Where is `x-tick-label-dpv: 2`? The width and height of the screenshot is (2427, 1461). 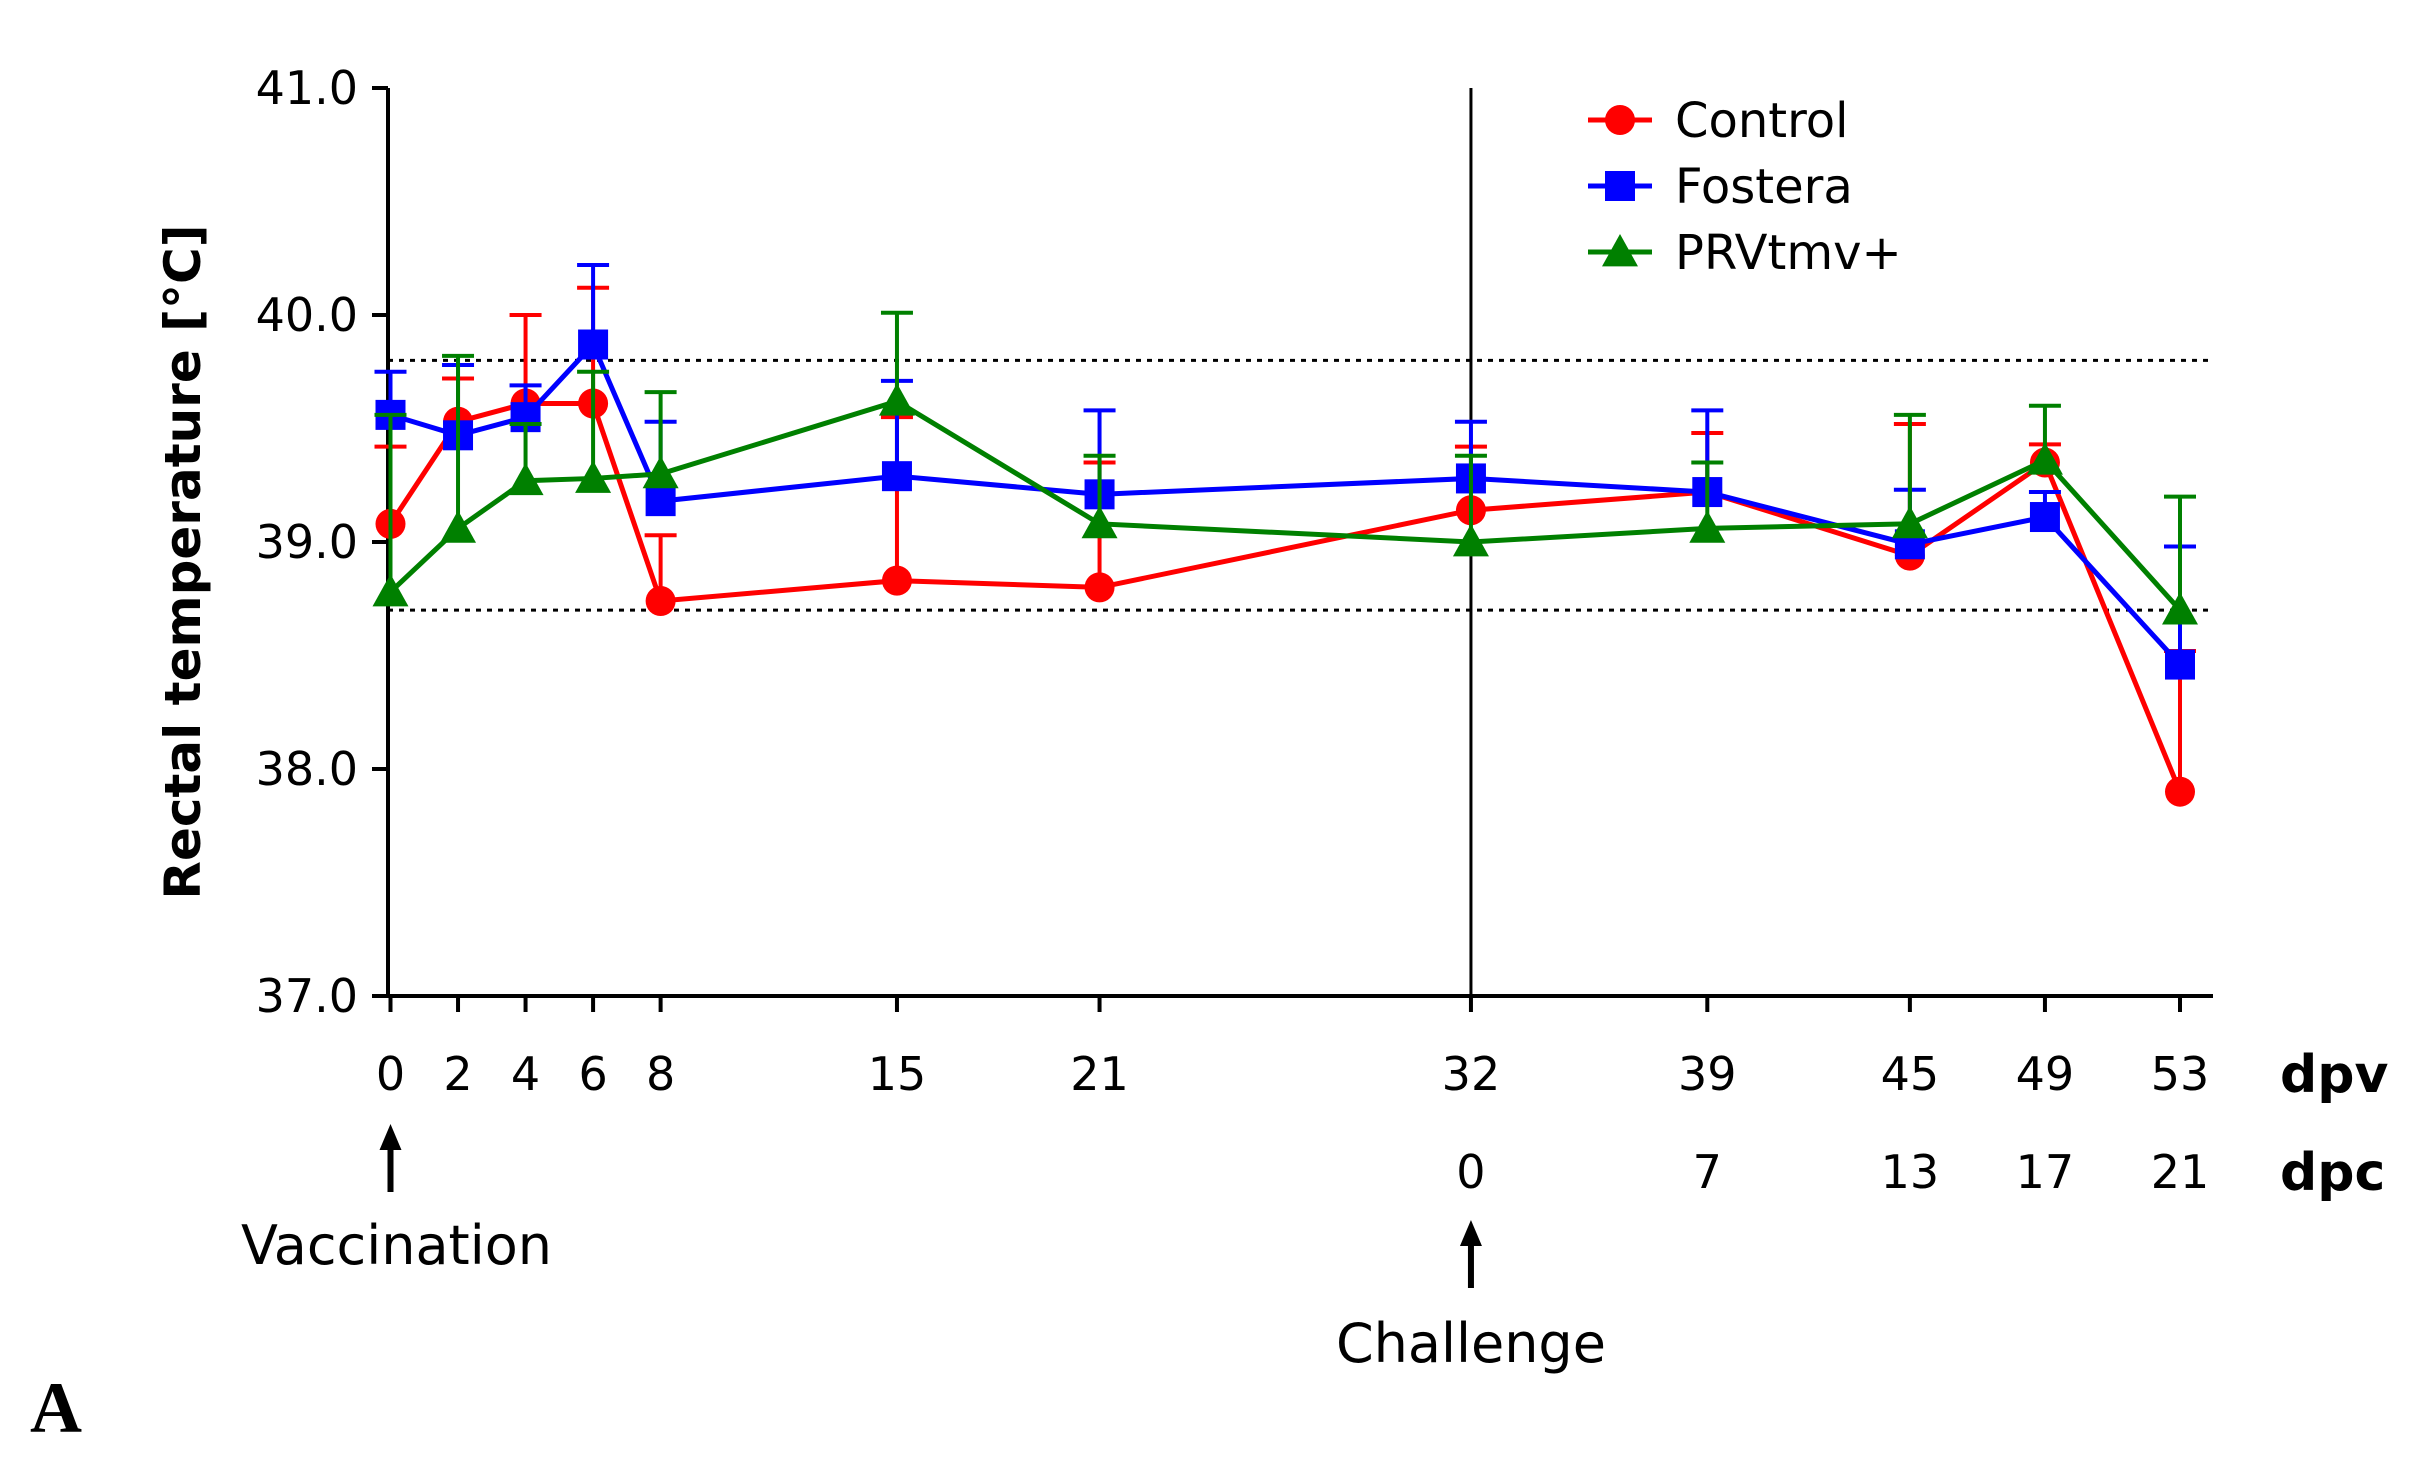
x-tick-label-dpv: 2 is located at coordinates (457, 1074).